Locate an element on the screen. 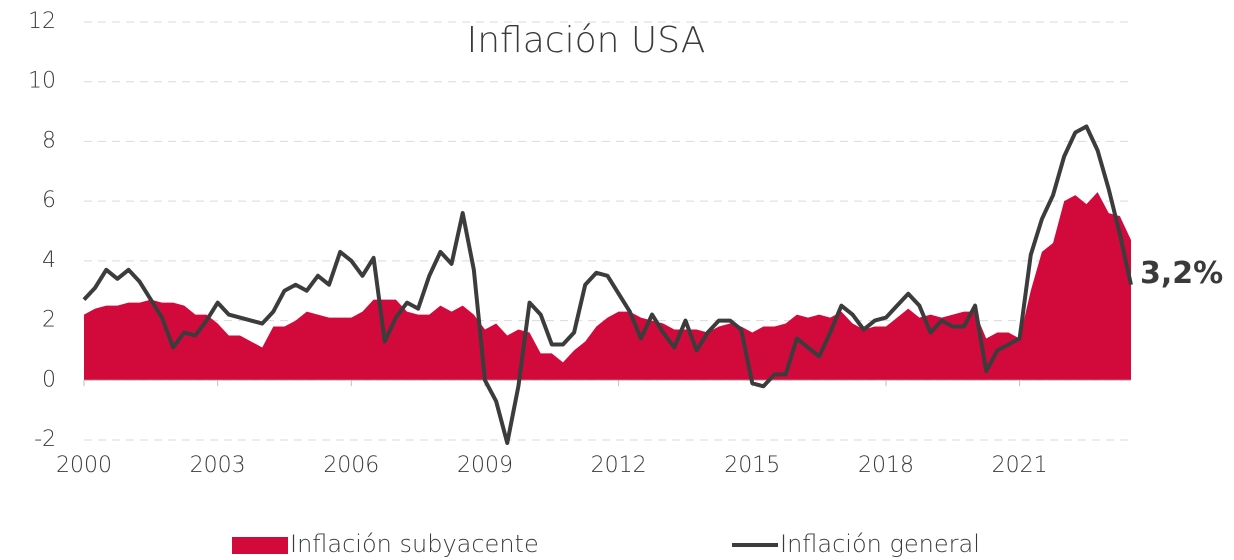 The width and height of the screenshot is (1234, 560). legend-label: Inflación subyacente is located at coordinates (414, 544).